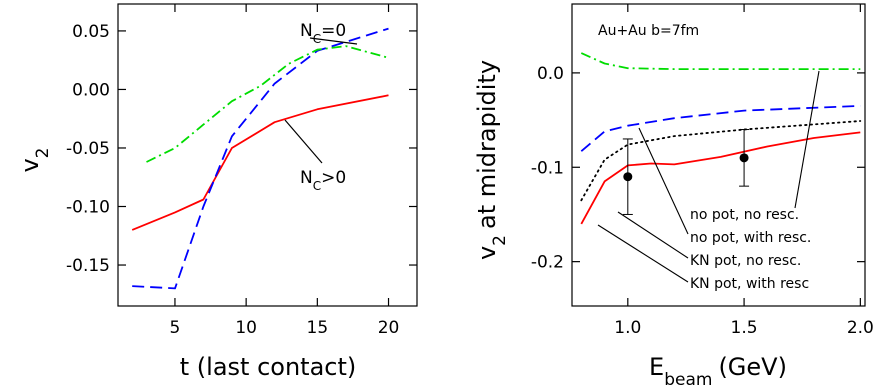 The height and width of the screenshot is (387, 873). Describe the element at coordinates (91, 32) in the screenshot. I see `left-y-tick-label: 0.05` at that location.